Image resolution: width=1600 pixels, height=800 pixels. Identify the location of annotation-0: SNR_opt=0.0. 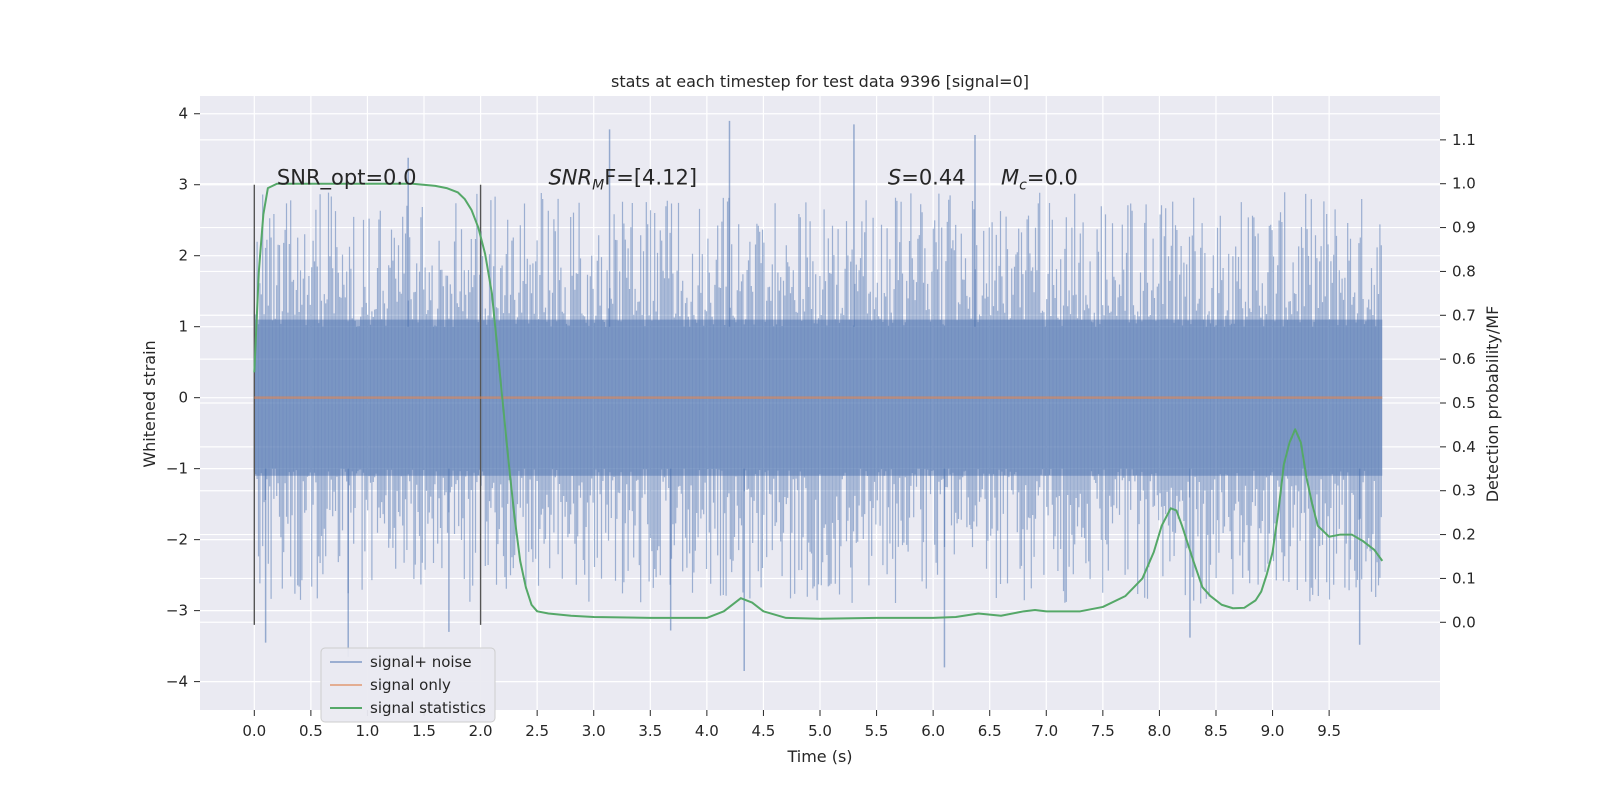
(347, 178).